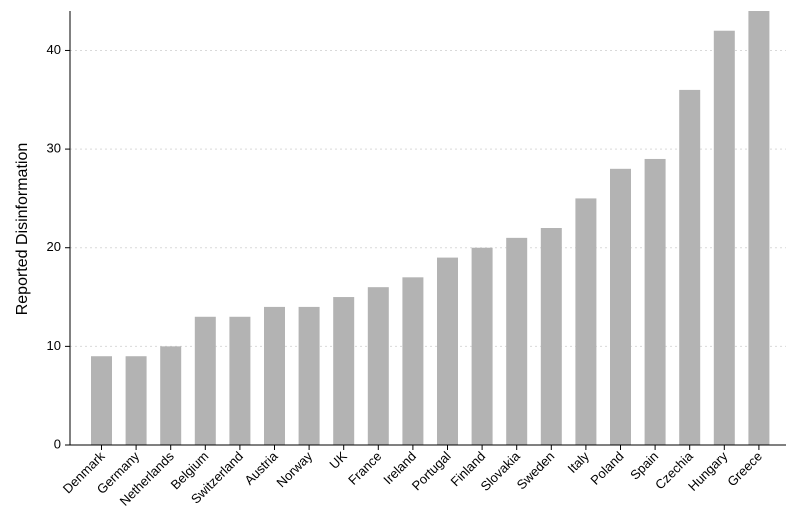 The width and height of the screenshot is (786, 518). Describe the element at coordinates (586, 321) in the screenshot. I see `bar-italy` at that location.